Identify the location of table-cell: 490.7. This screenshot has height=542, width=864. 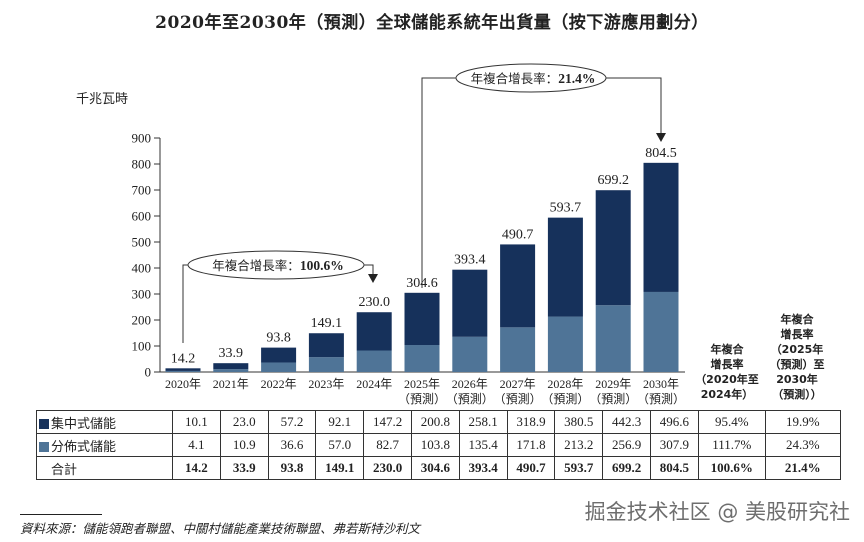
(531, 468).